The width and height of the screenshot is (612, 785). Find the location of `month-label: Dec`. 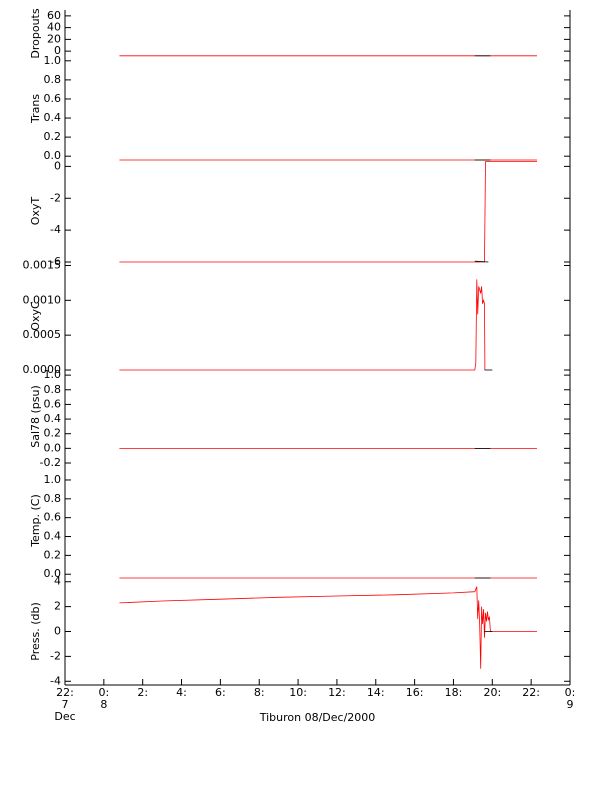

month-label: Dec is located at coordinates (64, 716).